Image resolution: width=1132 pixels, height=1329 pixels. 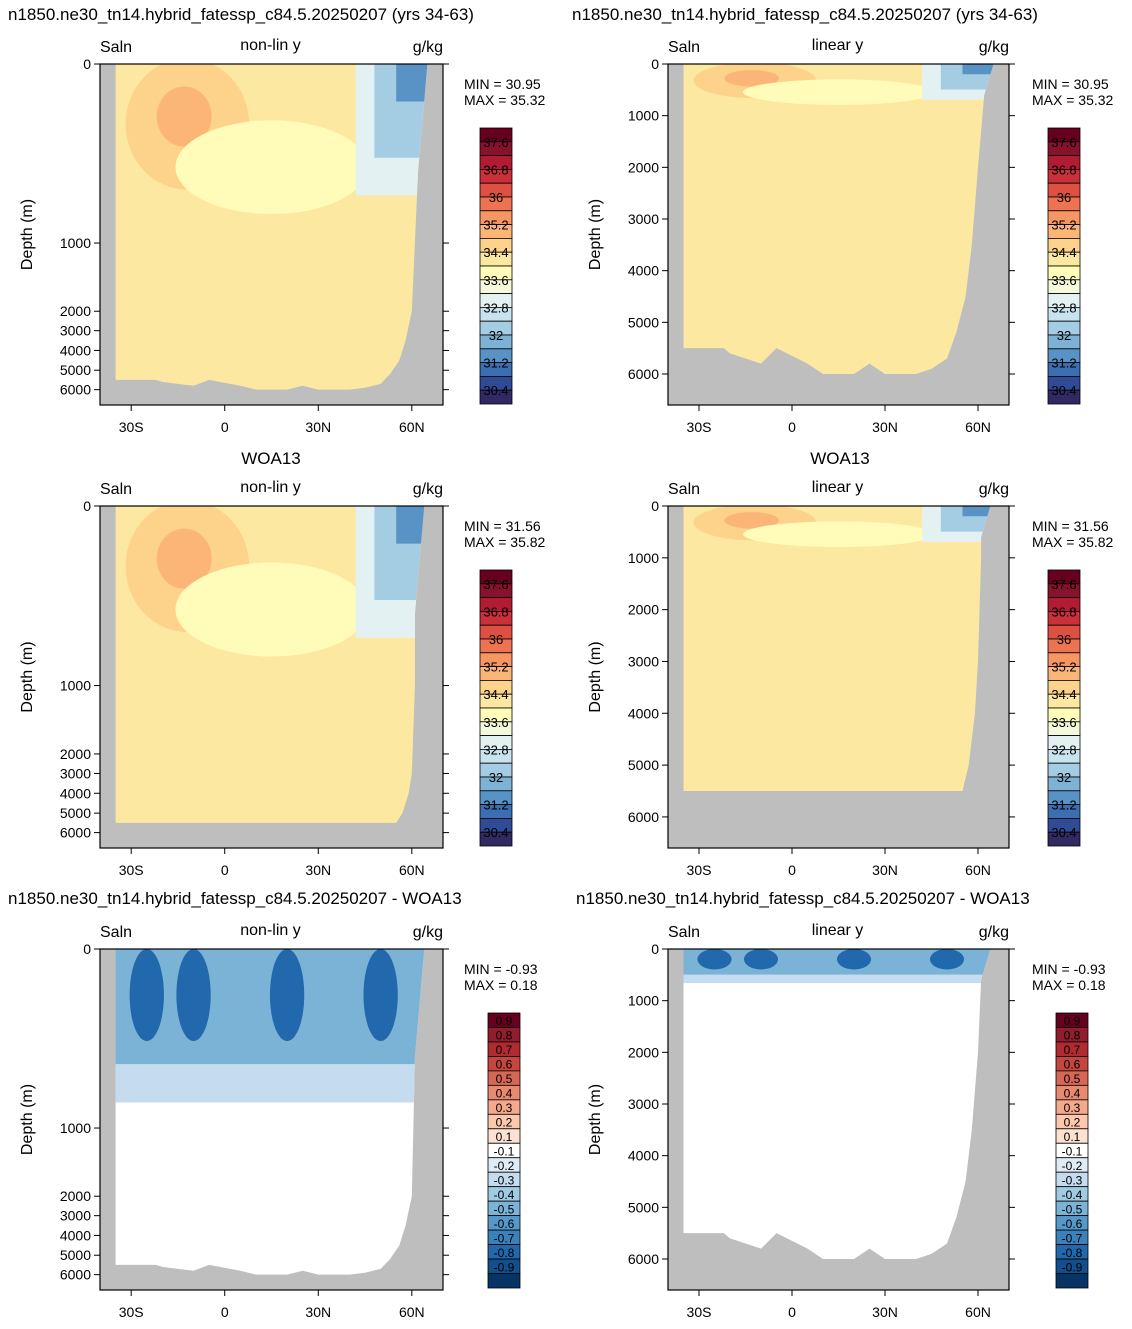 I want to click on colorbar-label: 0.6, so click(x=1072, y=1065).